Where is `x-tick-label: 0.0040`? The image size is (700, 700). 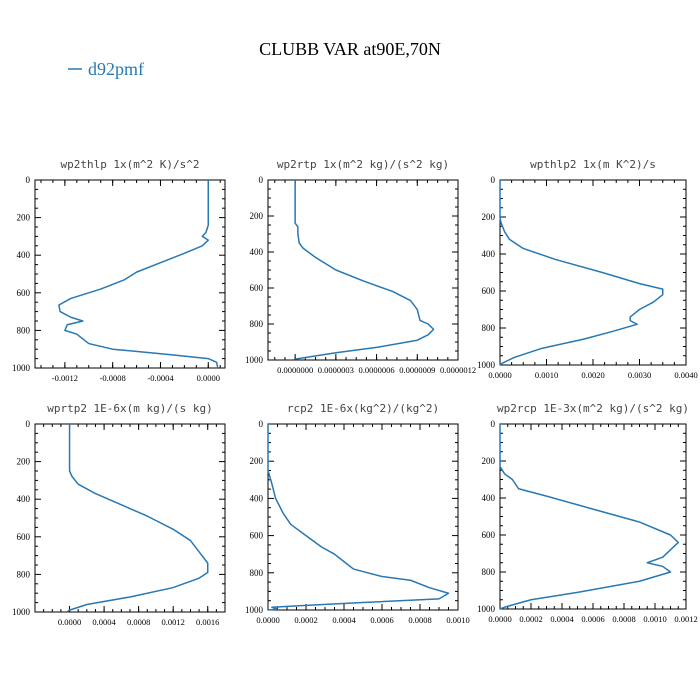 x-tick-label: 0.0040 is located at coordinates (685, 375).